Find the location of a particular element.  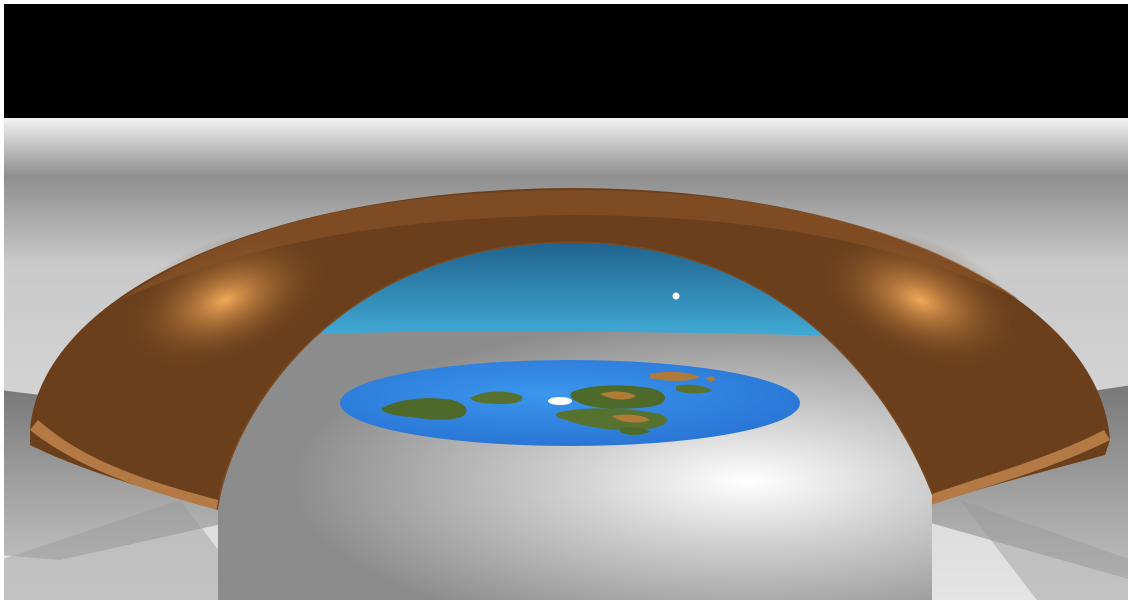

flat-earth-disc is located at coordinates (570, 403).